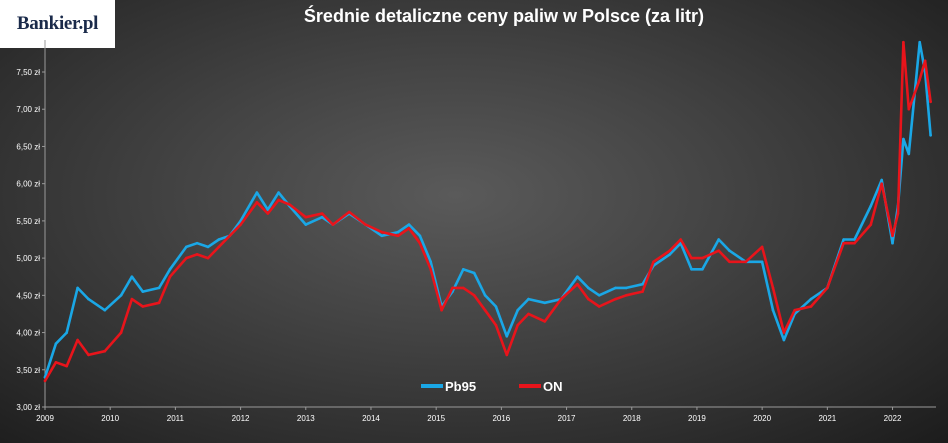 The width and height of the screenshot is (948, 443). What do you see at coordinates (501, 418) in the screenshot?
I see `x-tick-label: 2016` at bounding box center [501, 418].